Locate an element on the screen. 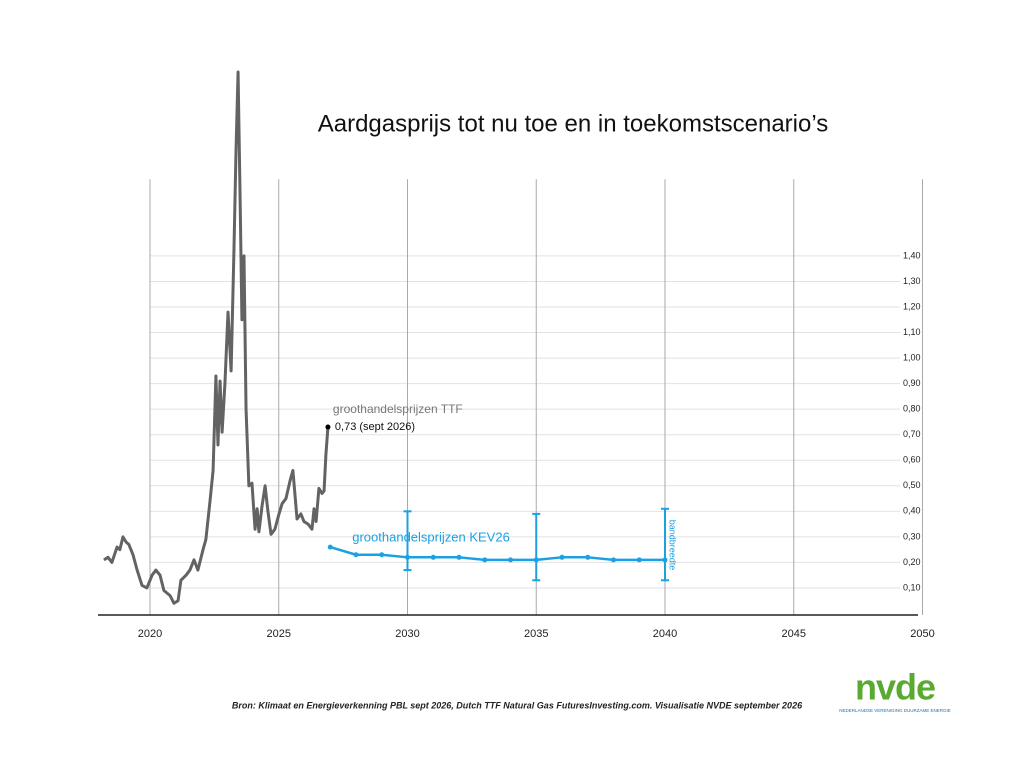 Image resolution: width=1024 pixels, height=768 pixels. y-tick-label: 1,10 is located at coordinates (912, 332).